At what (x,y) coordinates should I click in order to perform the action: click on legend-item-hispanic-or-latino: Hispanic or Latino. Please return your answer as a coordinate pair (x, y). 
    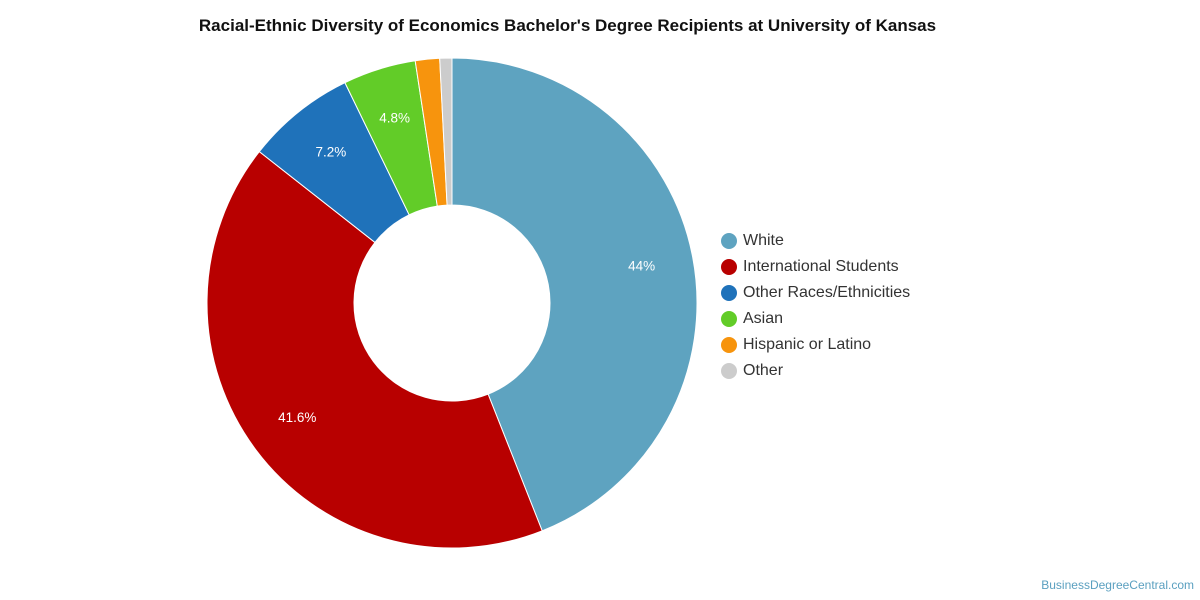
    Looking at the image, I should click on (815, 345).